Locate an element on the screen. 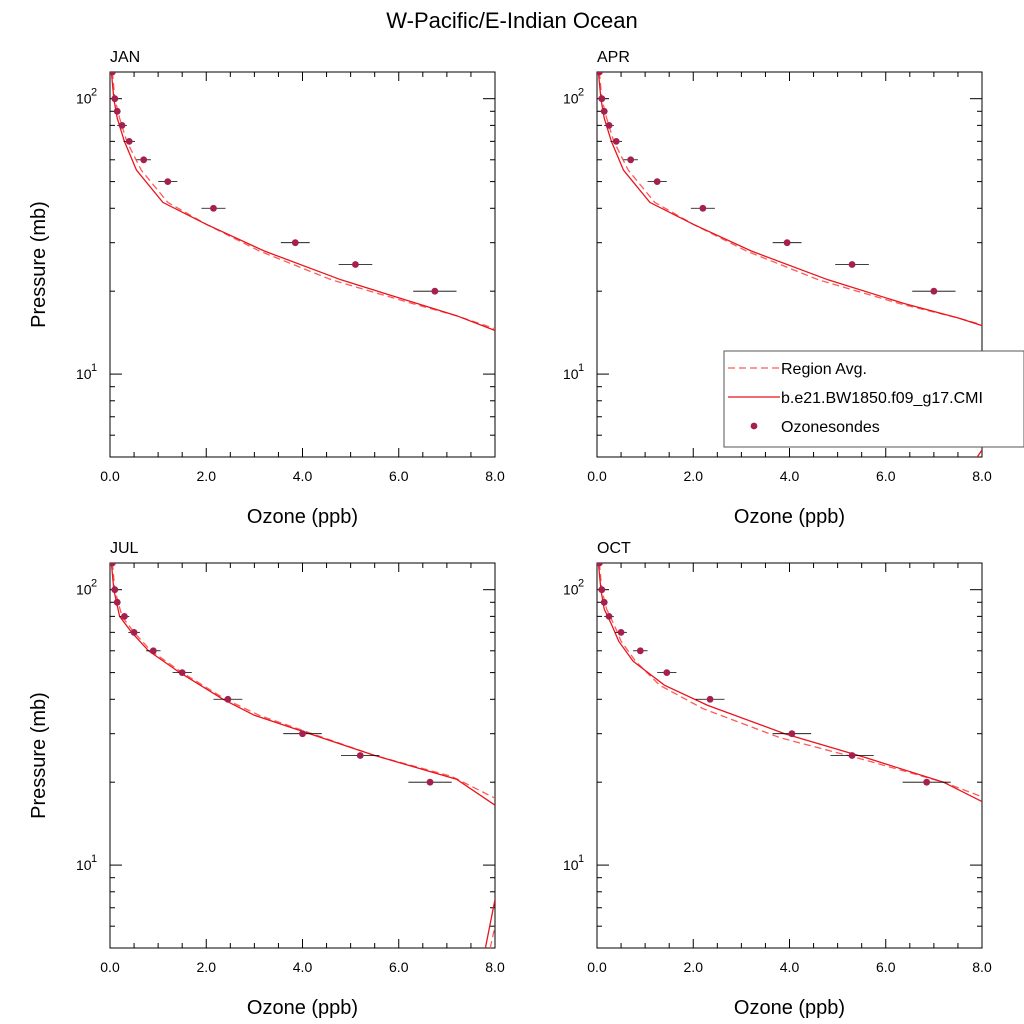 The height and width of the screenshot is (1024, 1024). panel-label: JUL is located at coordinates (124, 548).